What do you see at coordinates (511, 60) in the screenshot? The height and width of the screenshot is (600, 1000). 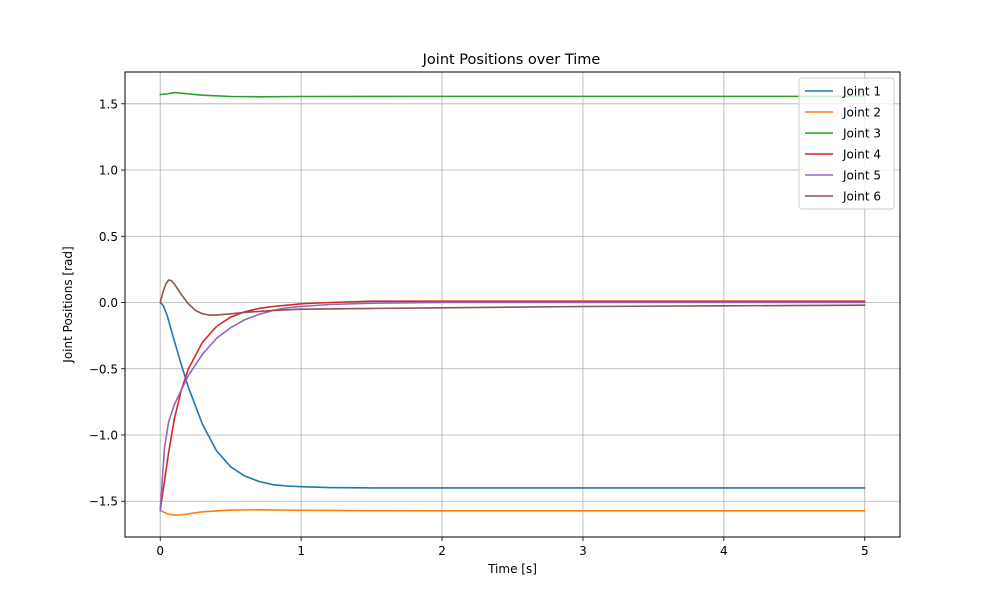 I see `chart-title: Joint Positions over Time` at bounding box center [511, 60].